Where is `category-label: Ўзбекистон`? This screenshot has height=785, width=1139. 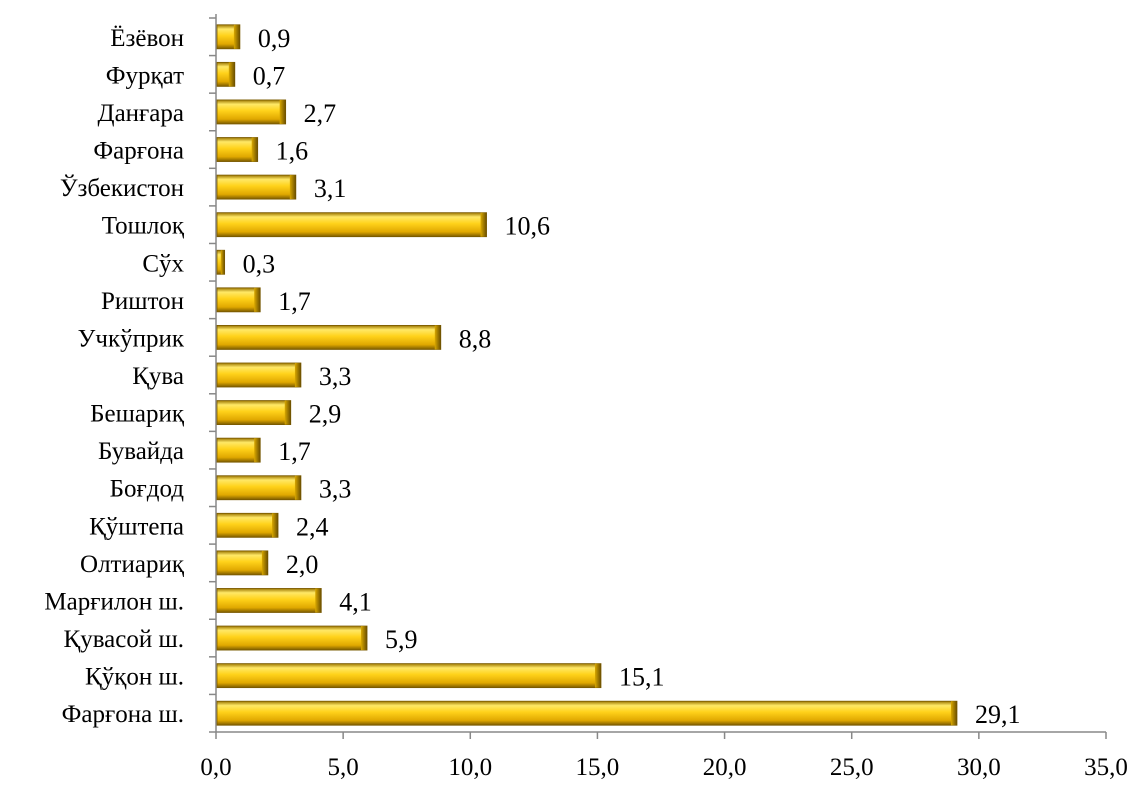
category-label: Ўзбекистон is located at coordinates (122, 188).